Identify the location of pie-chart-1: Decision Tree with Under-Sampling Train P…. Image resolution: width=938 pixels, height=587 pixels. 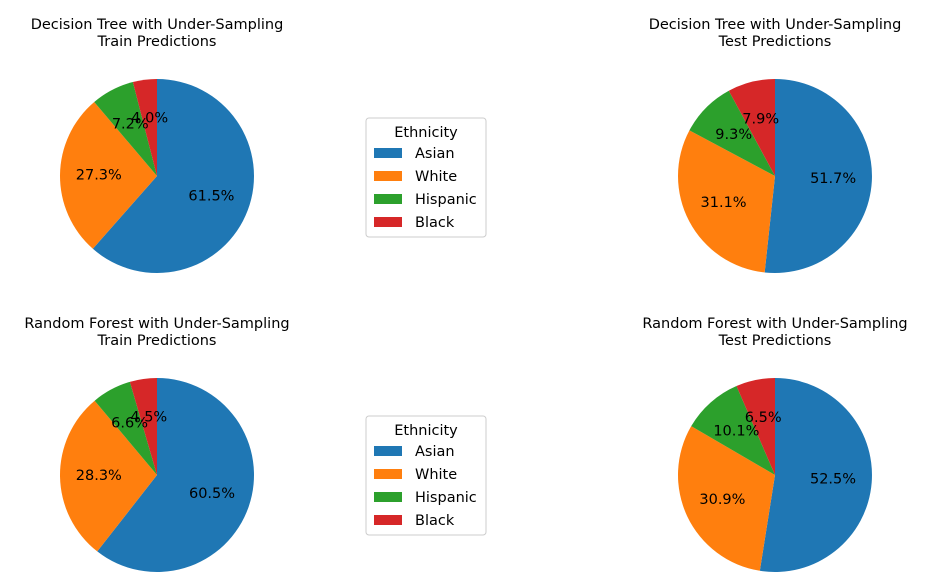
(157, 145).